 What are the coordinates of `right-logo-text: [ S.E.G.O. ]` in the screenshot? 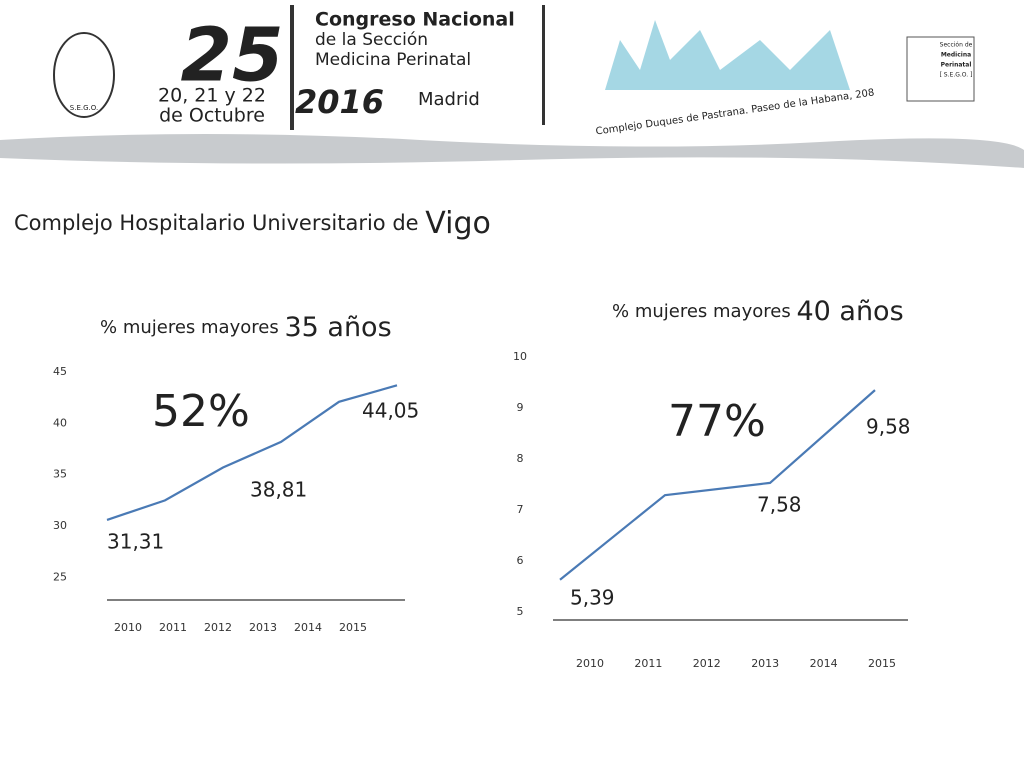 It's located at (956, 75).